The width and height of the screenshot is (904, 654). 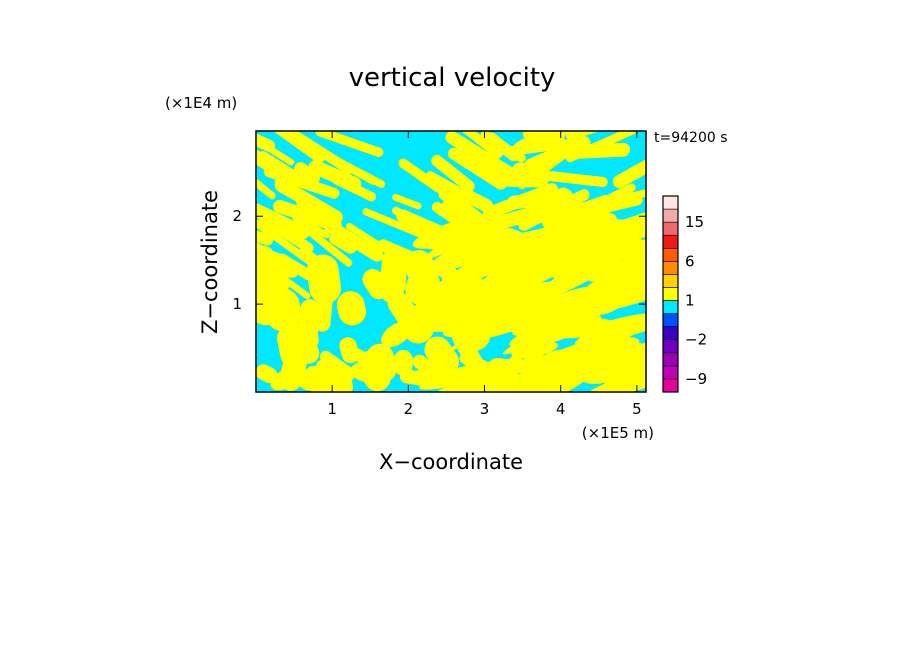 I want to click on colorbar-tick-label: 15, so click(x=694, y=222).